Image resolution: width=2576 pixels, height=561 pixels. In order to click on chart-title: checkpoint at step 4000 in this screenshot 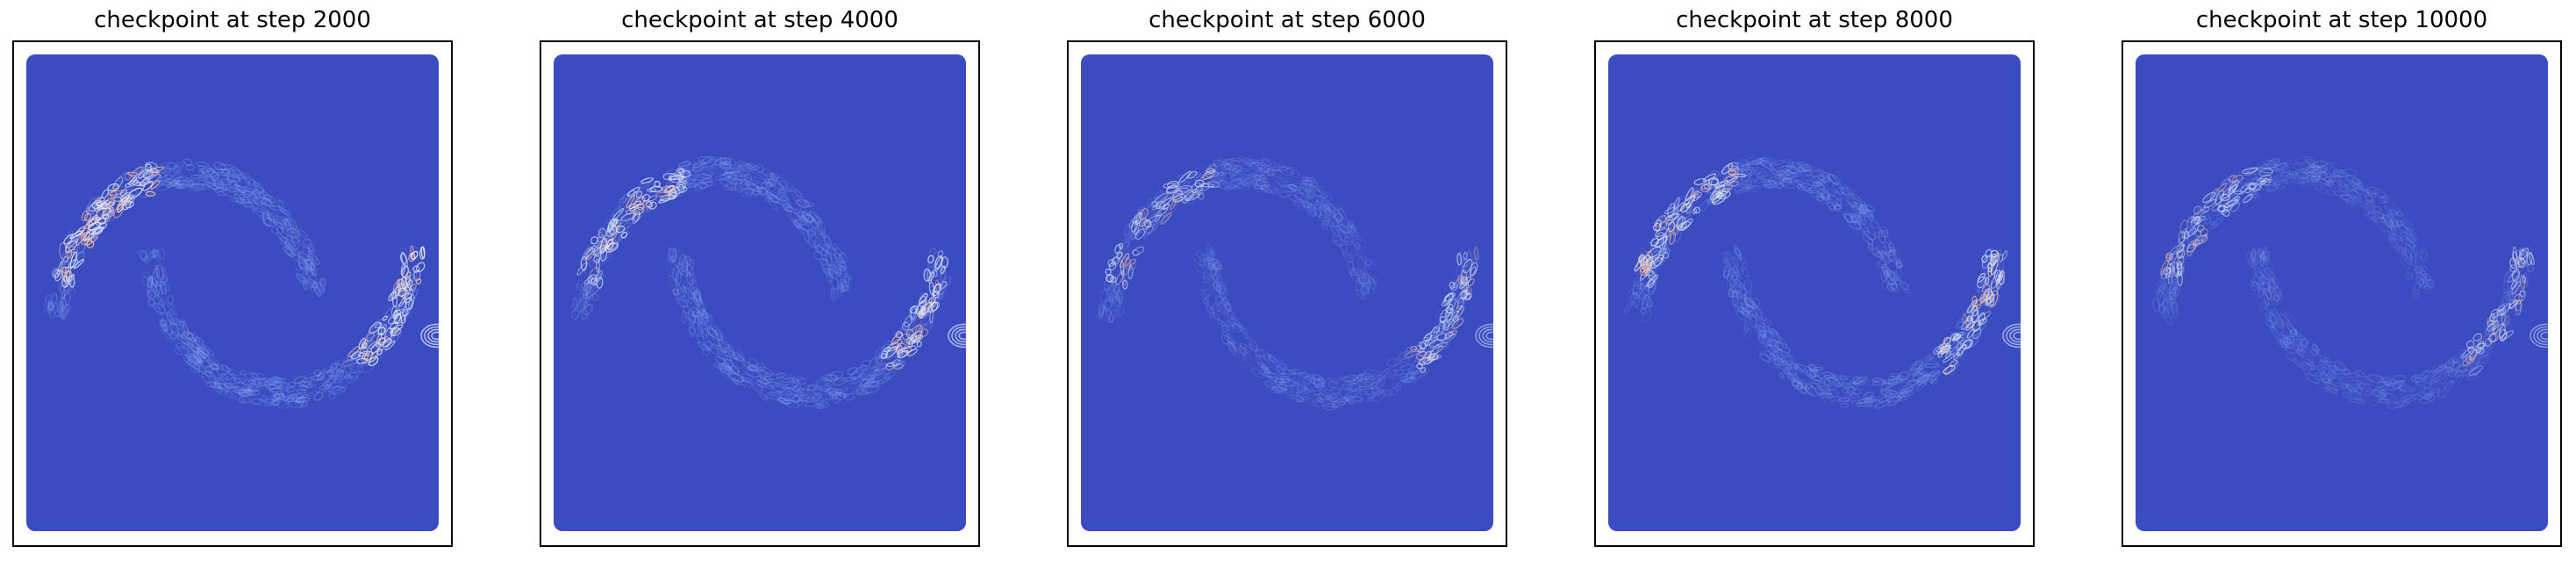, I will do `click(759, 20)`.